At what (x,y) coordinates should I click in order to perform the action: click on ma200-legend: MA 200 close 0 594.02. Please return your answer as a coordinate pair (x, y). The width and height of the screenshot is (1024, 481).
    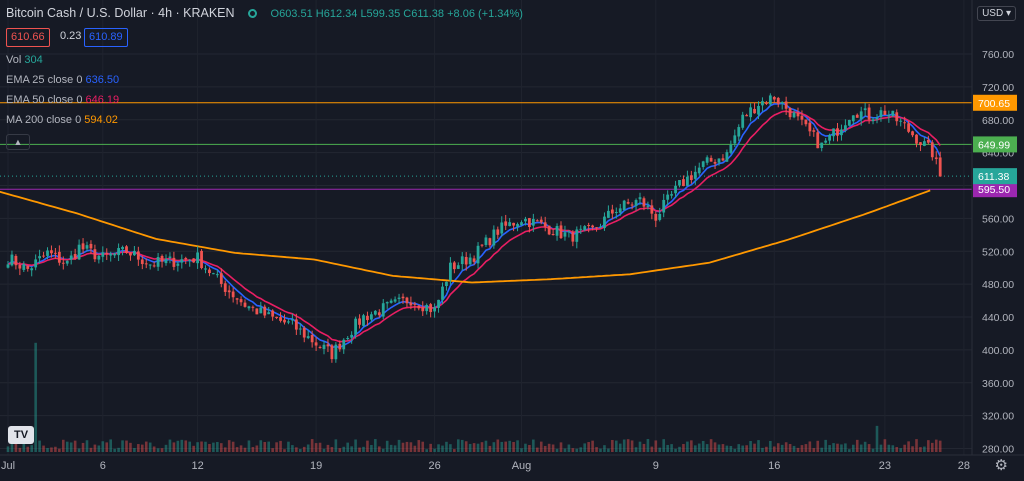
    Looking at the image, I should click on (62, 120).